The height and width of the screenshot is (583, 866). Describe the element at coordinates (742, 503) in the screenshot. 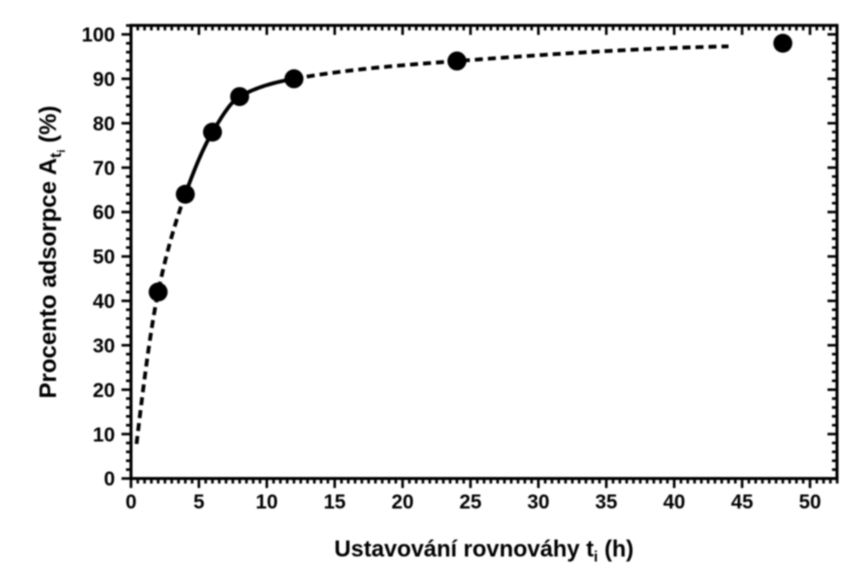

I see `svg-text: 45` at that location.